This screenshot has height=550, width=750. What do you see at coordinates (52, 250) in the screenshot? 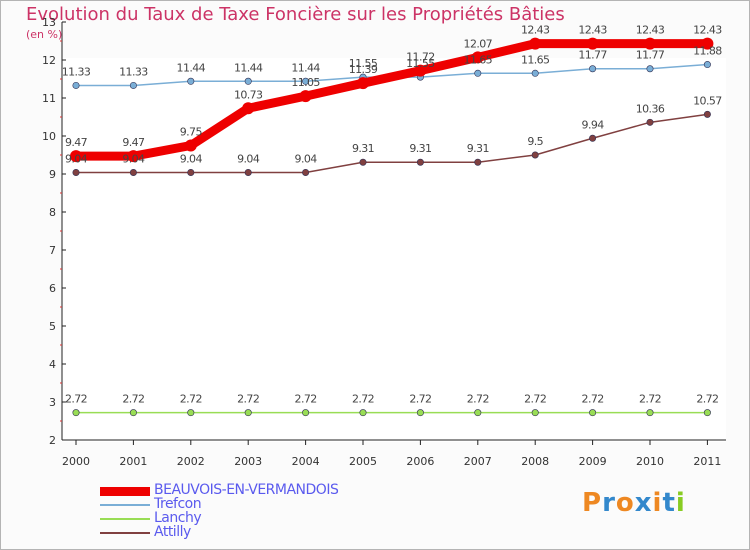
I see `y-tick-label: 7` at bounding box center [52, 250].